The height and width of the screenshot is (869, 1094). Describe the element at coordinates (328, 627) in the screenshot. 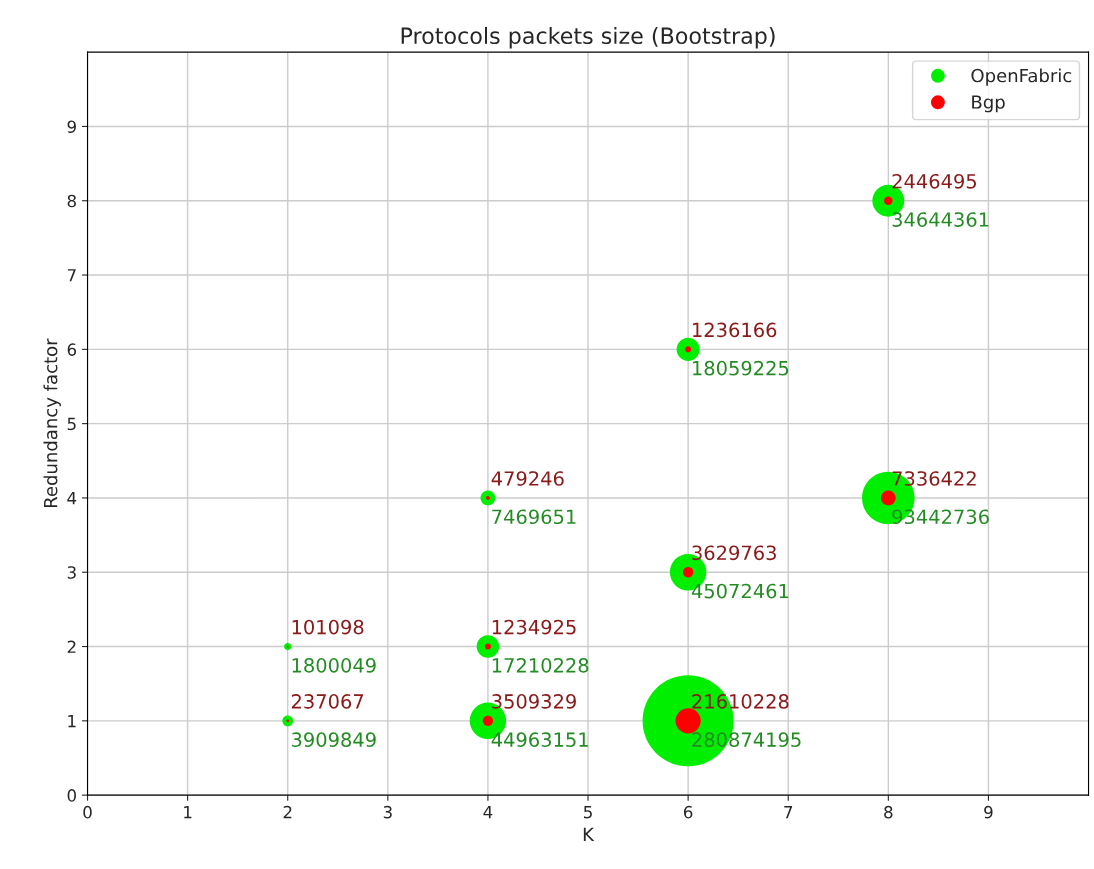

I see `data-label: 101098` at that location.